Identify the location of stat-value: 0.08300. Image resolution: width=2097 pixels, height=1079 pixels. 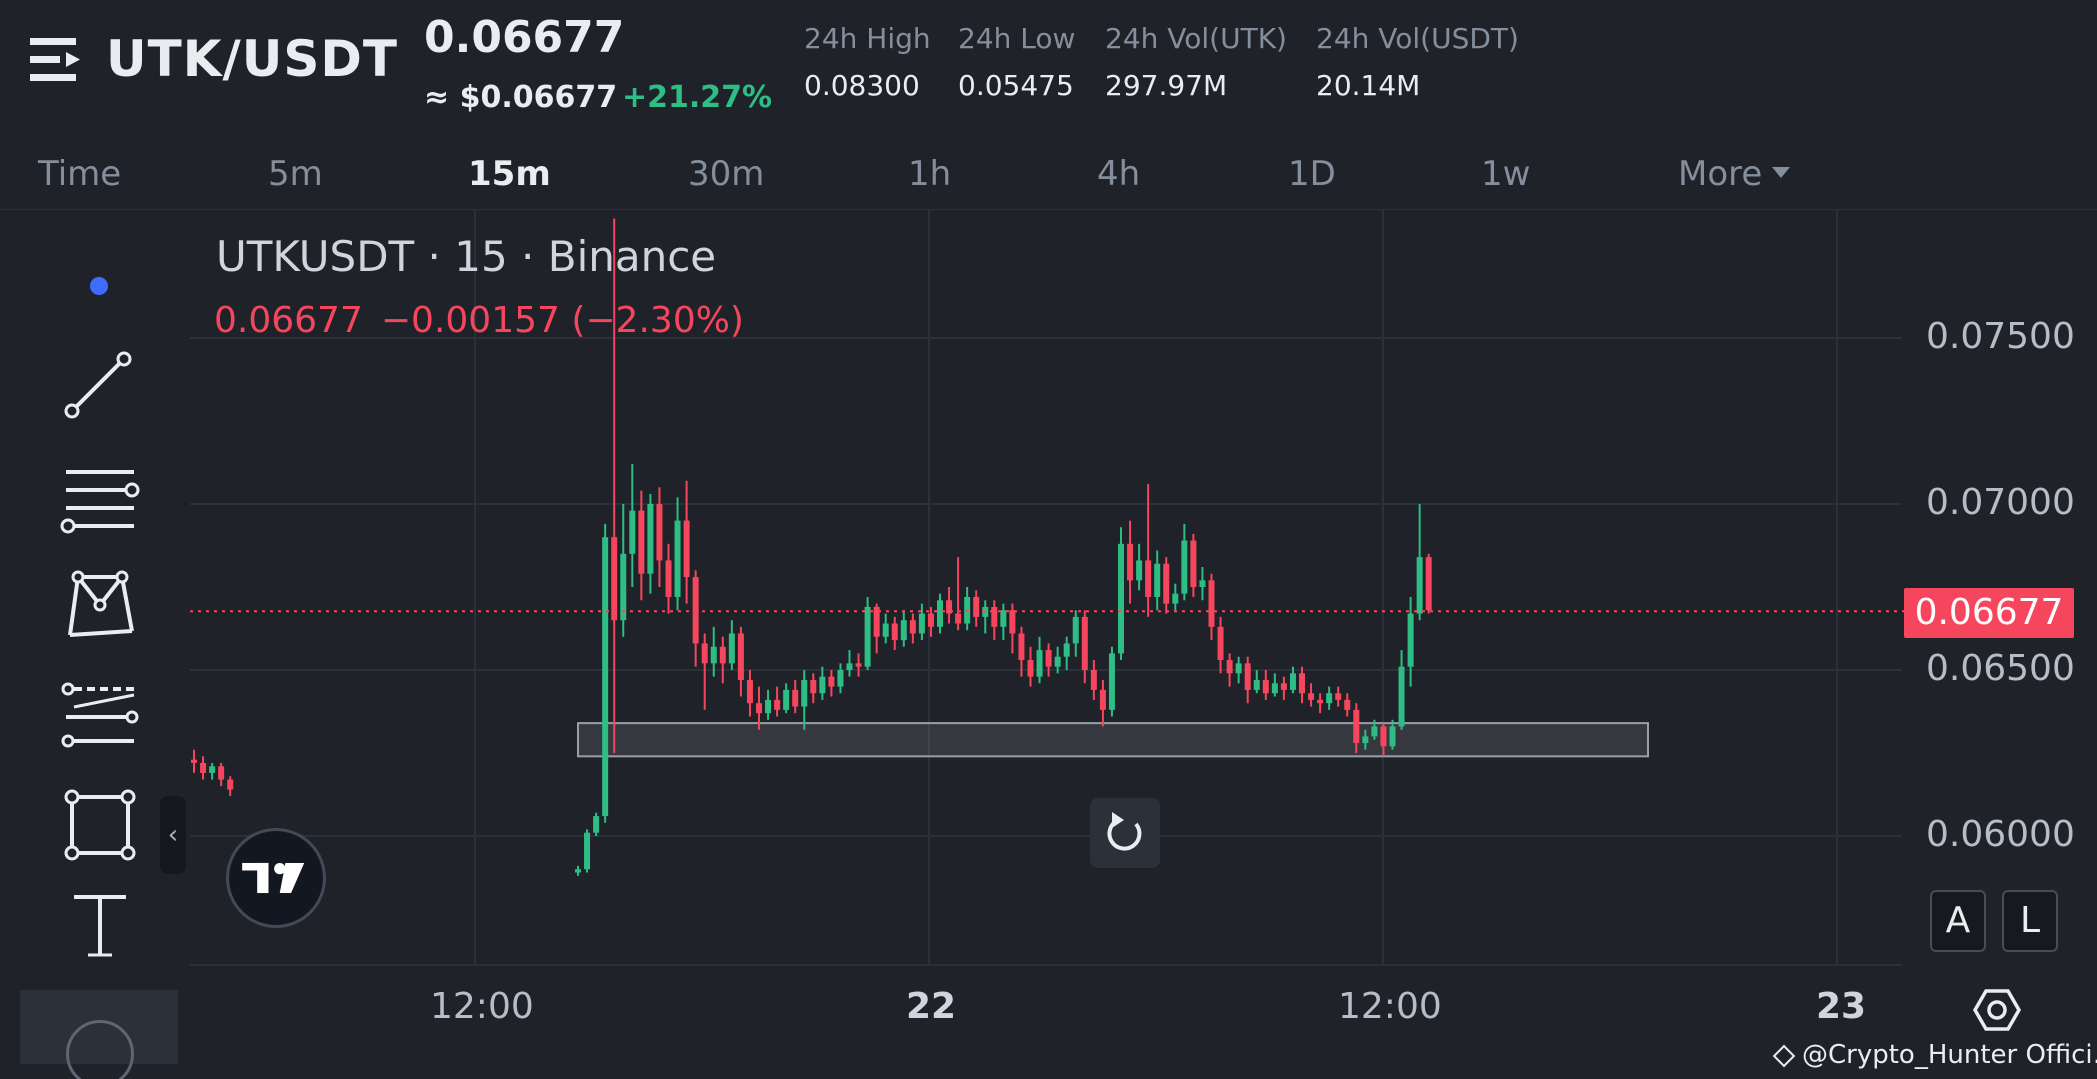
(862, 85).